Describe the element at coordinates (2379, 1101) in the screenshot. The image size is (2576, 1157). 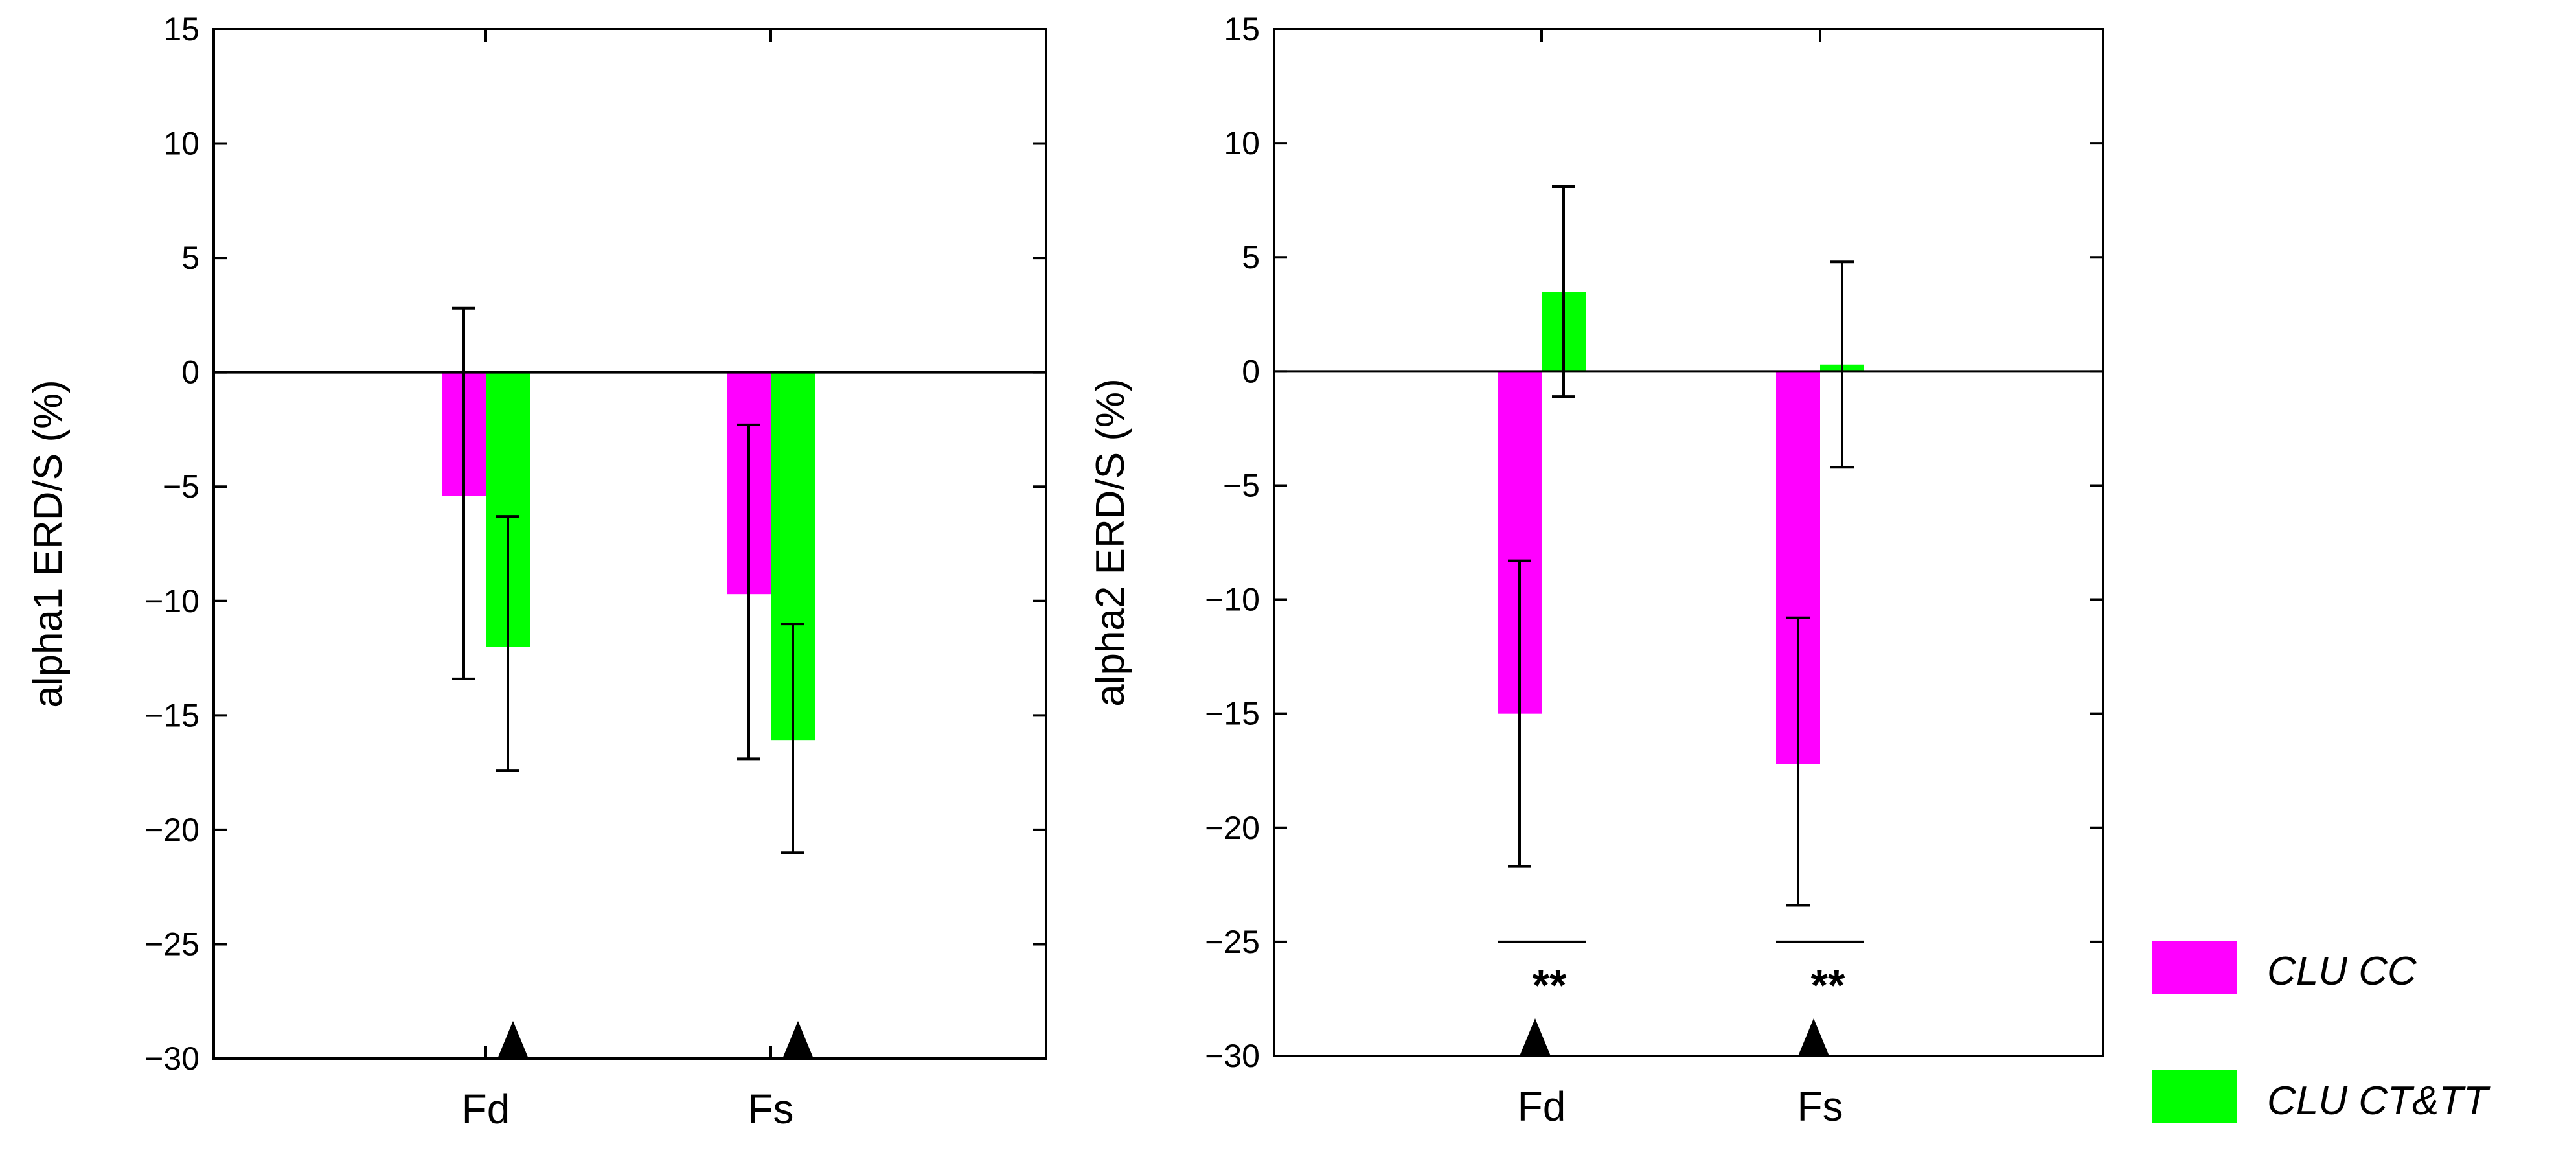
I see `legend-label-clu-ct-tt: CLU CT&TT` at that location.